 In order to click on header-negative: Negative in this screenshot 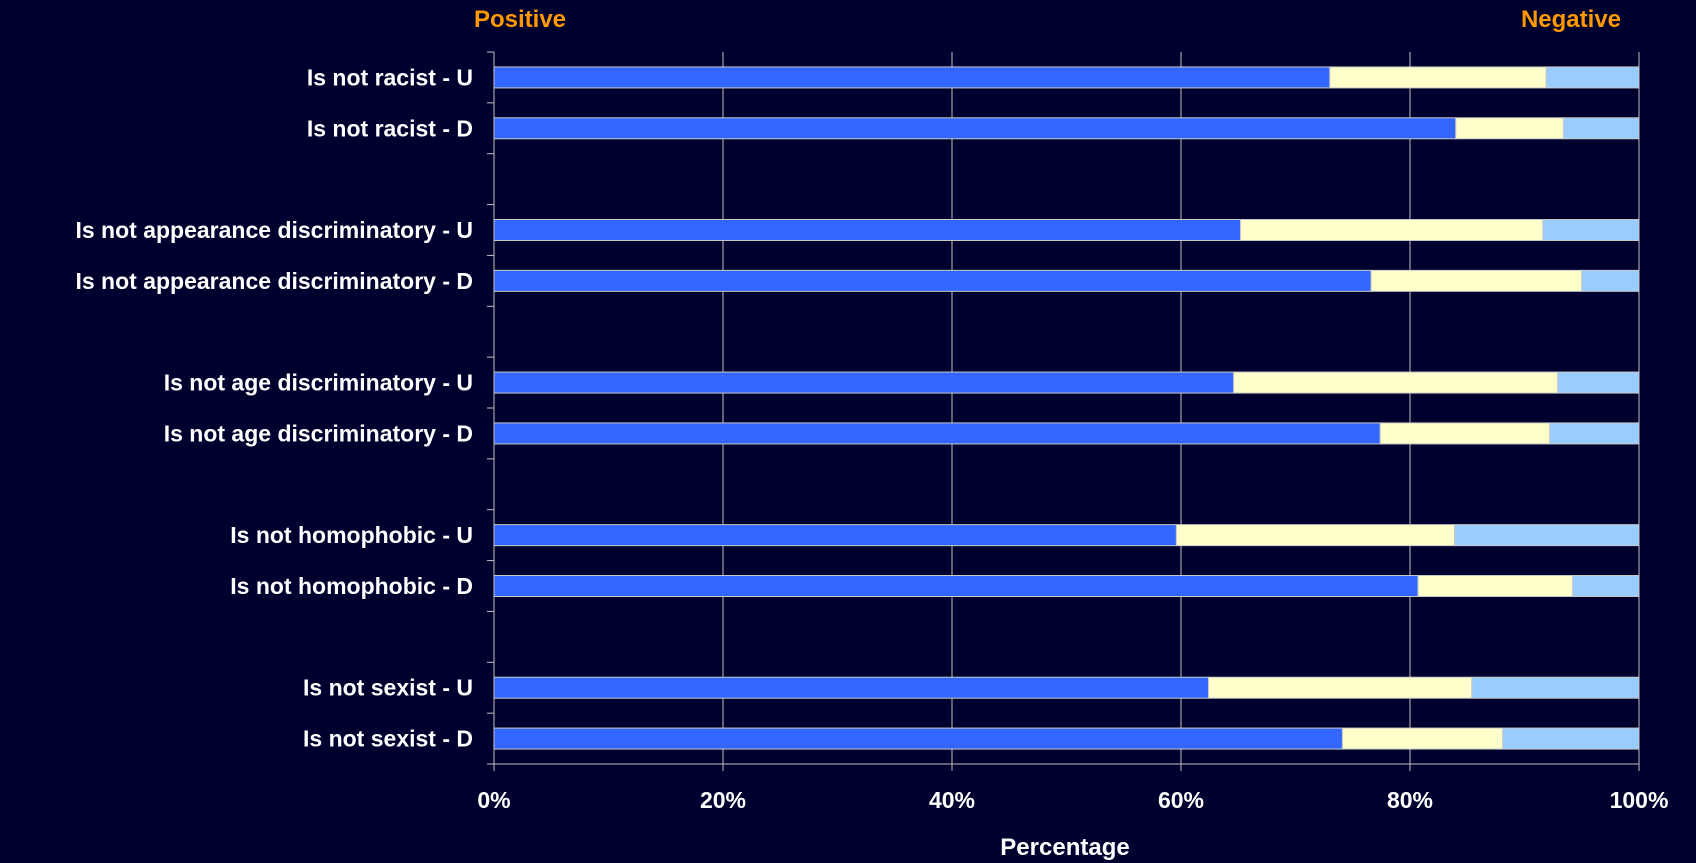, I will do `click(1571, 19)`.